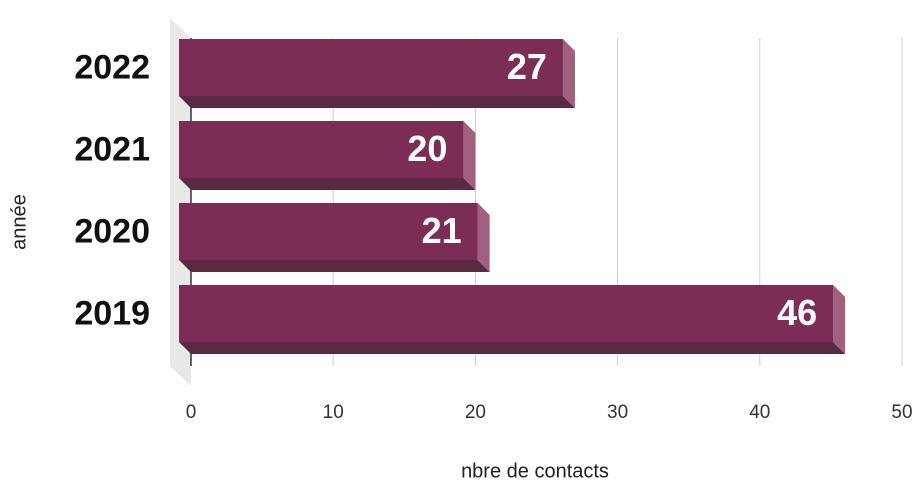 The width and height of the screenshot is (917, 482). I want to click on category-label: 2022, so click(112, 67).